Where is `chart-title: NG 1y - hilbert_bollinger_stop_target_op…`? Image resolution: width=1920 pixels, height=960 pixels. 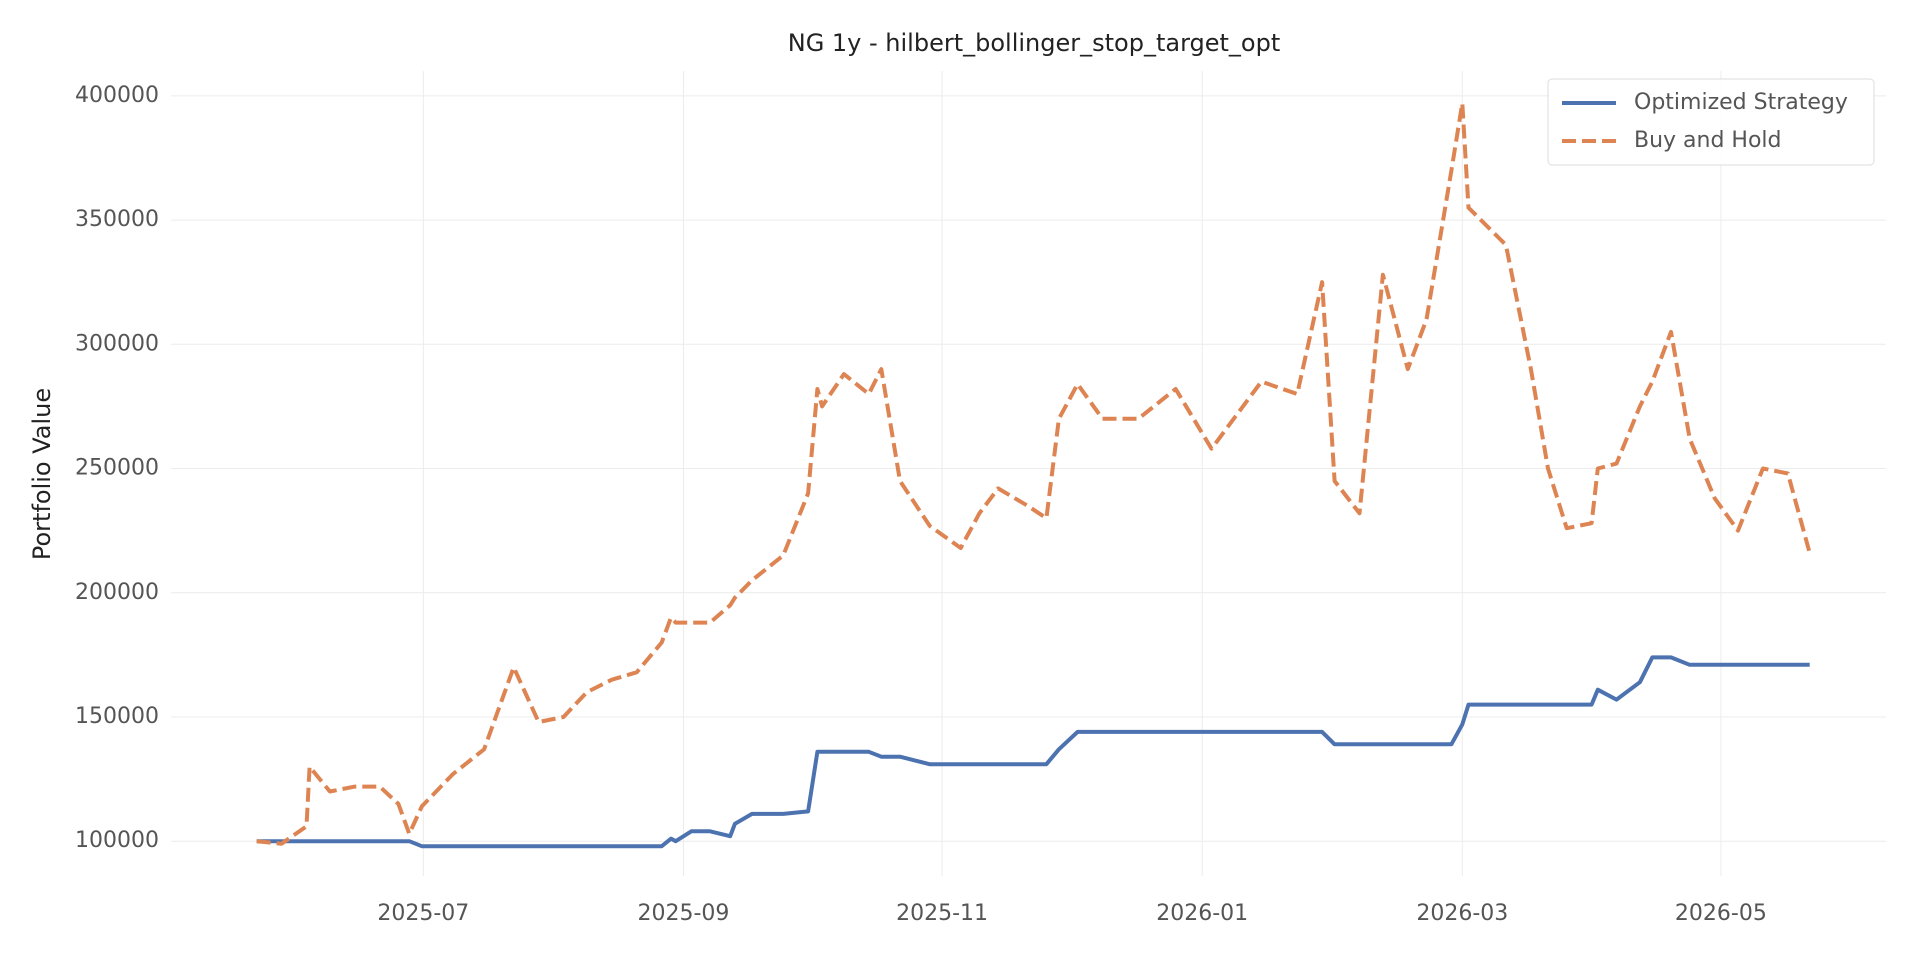
chart-title: NG 1y - hilbert_bollinger_stop_target_op… is located at coordinates (1034, 43).